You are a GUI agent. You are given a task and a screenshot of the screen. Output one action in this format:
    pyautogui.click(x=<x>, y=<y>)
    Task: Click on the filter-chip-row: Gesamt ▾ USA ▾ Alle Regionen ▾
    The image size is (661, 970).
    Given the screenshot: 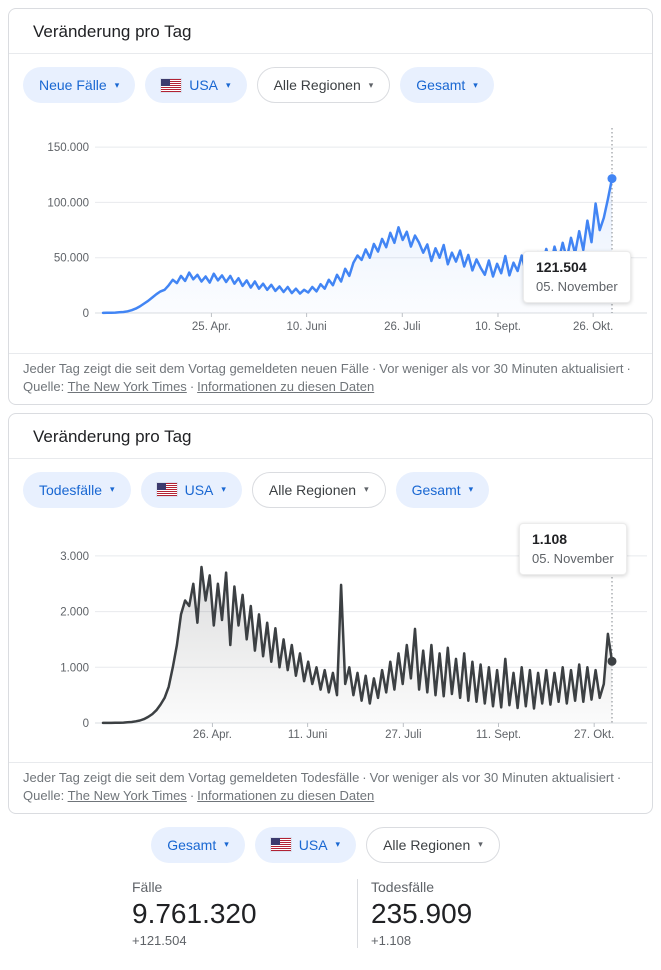 What is the action you would take?
    pyautogui.click(x=330, y=844)
    